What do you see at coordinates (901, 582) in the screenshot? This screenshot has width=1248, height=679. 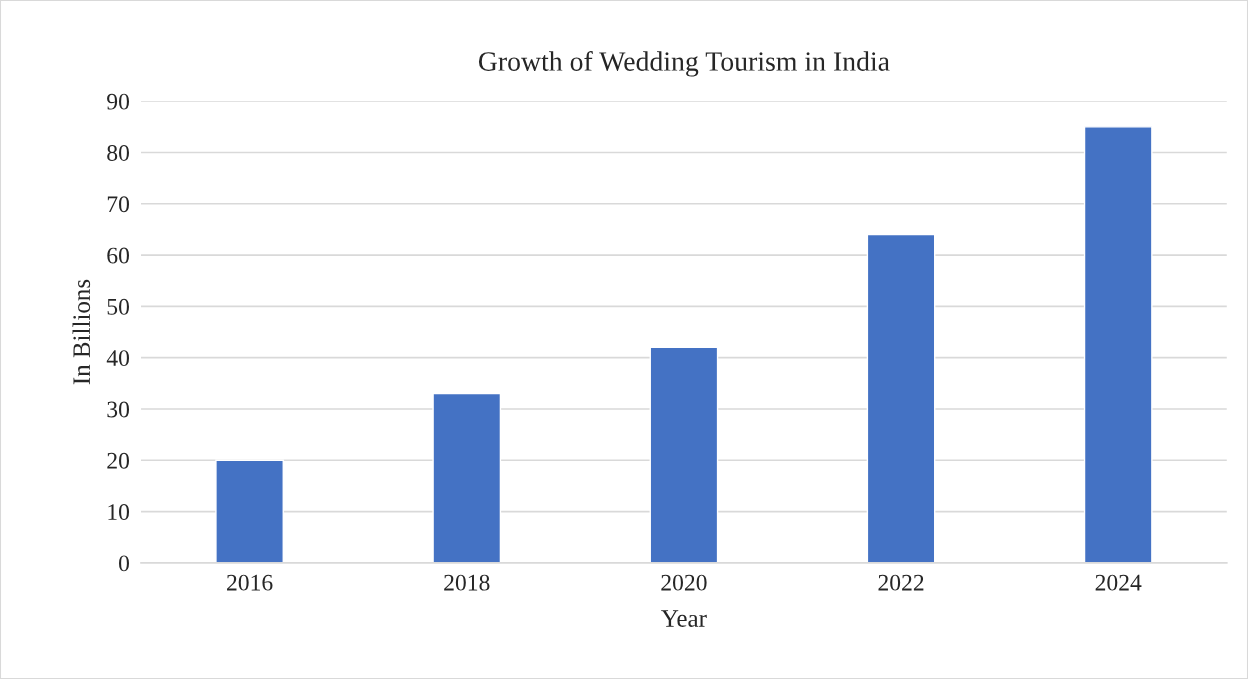 I see `x-tick-label: 2022` at bounding box center [901, 582].